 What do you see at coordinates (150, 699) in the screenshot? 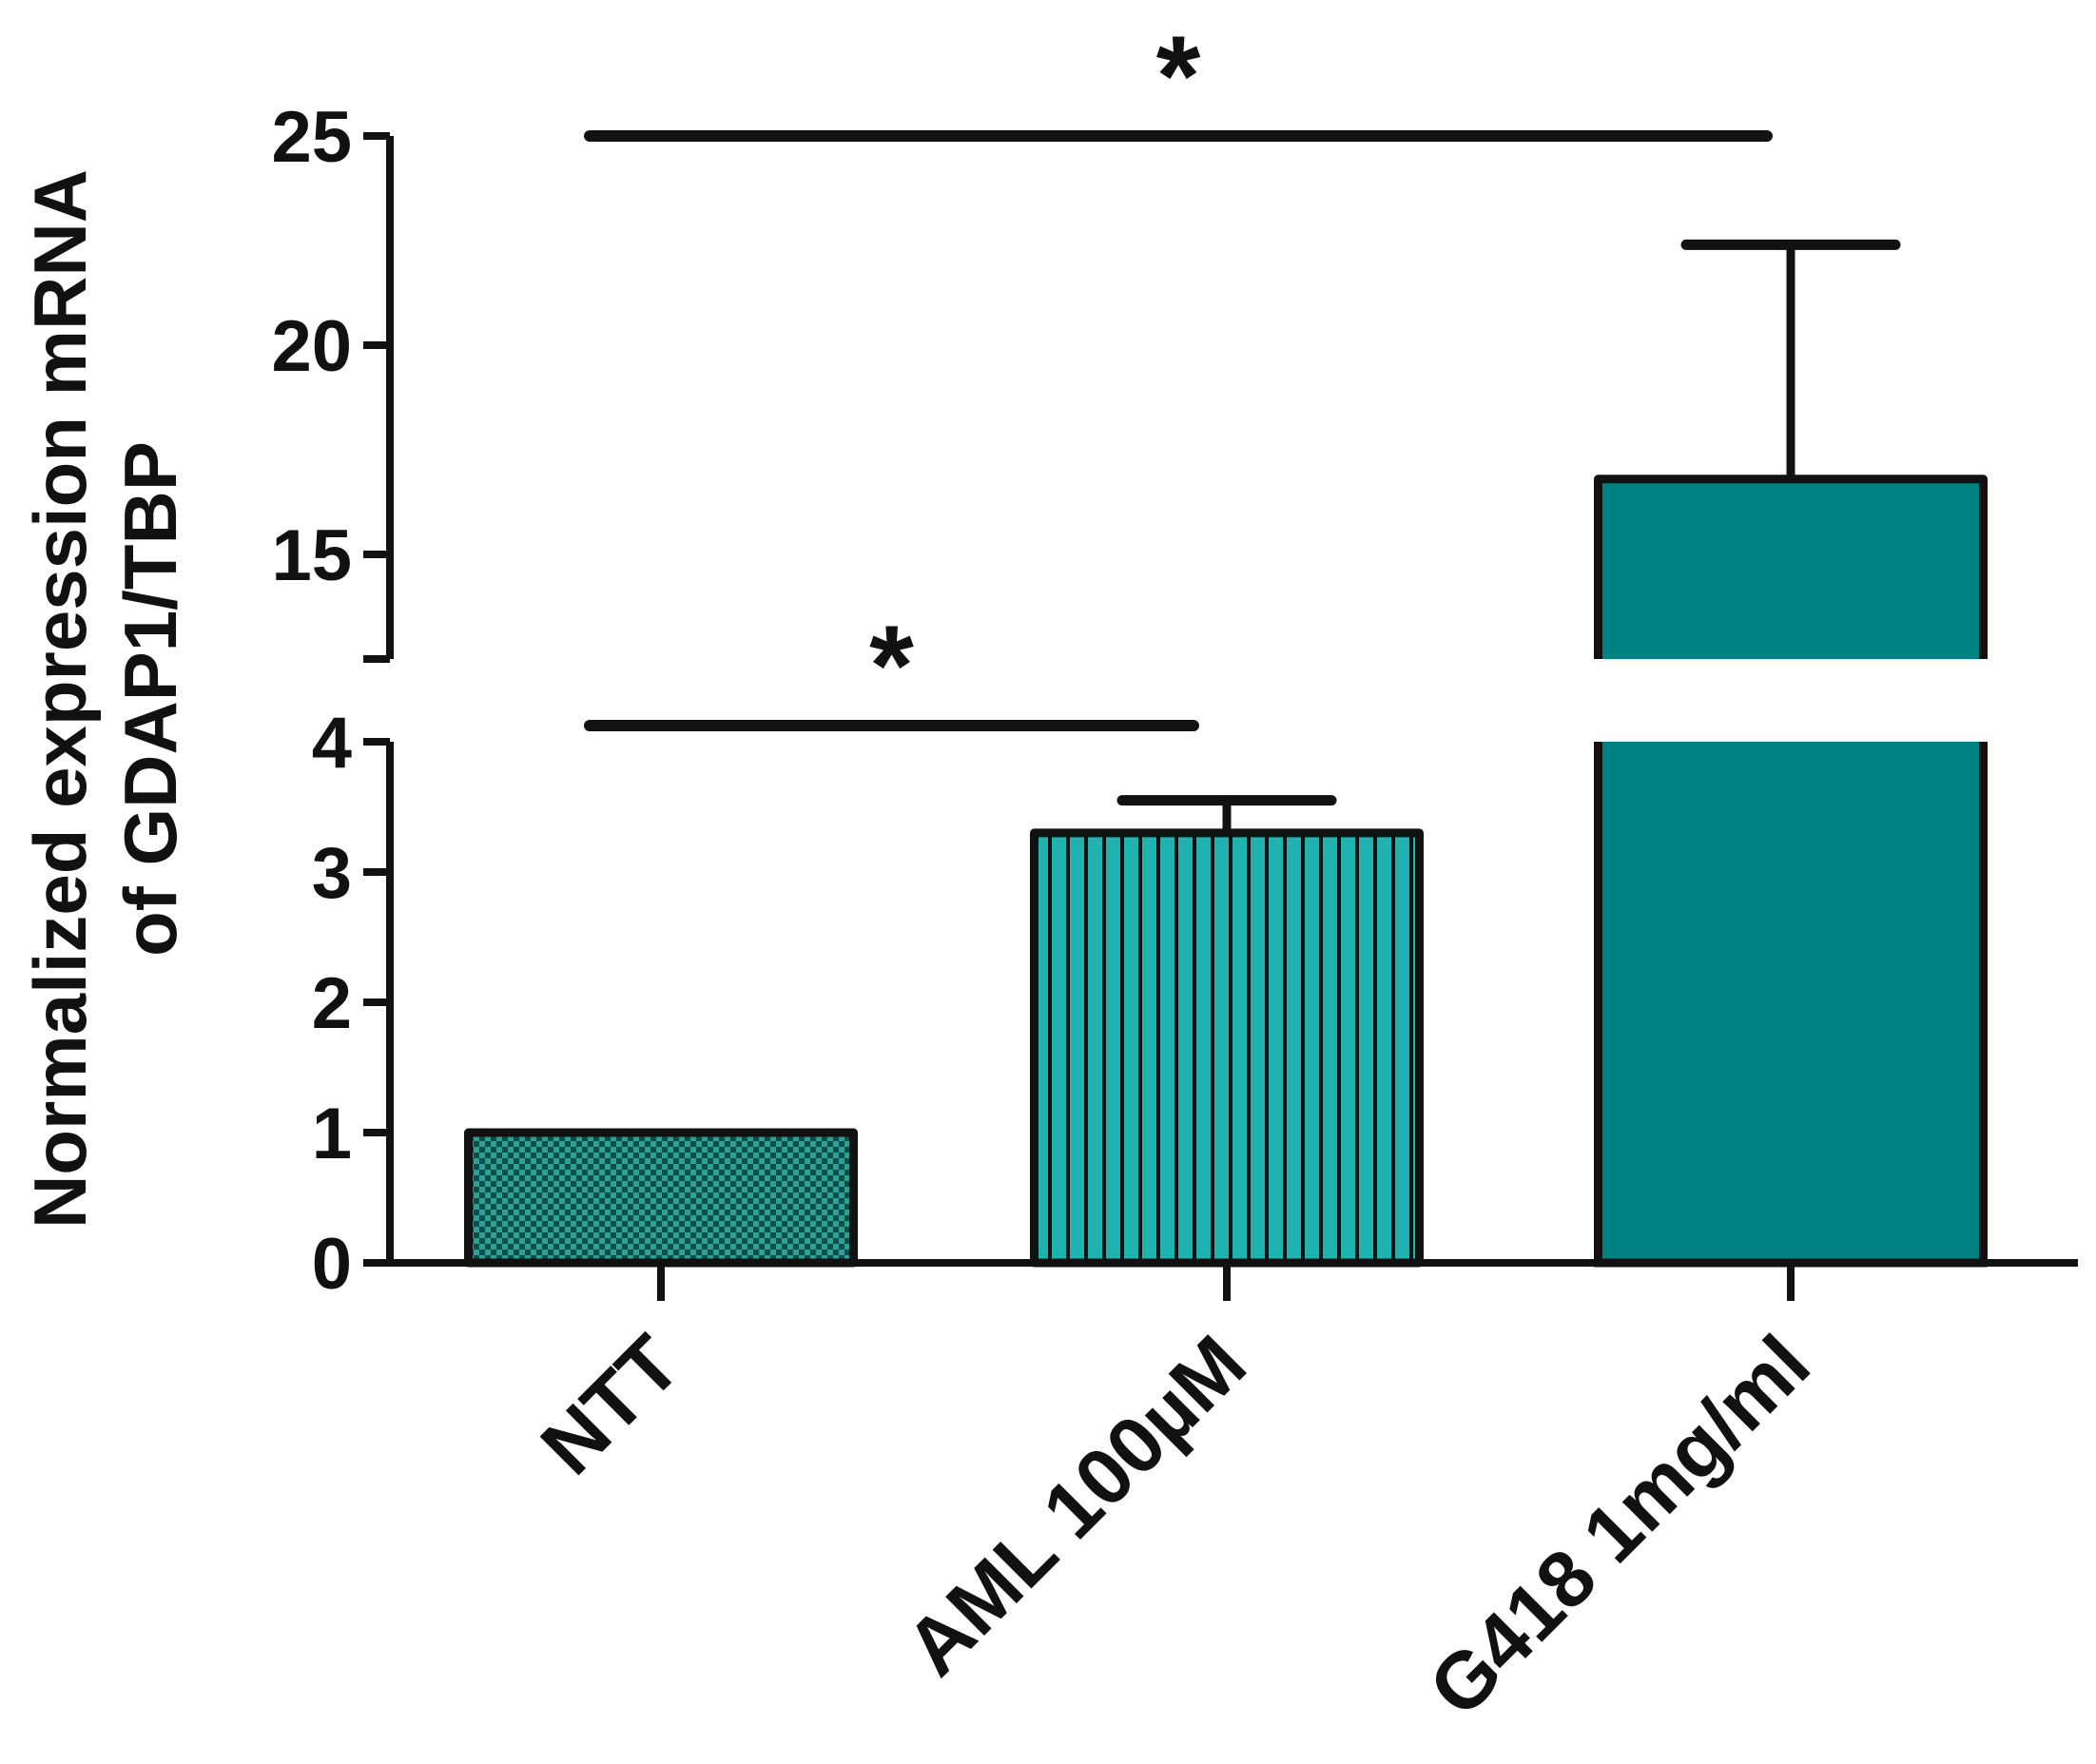
I see `y-axis-title-line-2: of GDAP1/TBP` at bounding box center [150, 699].